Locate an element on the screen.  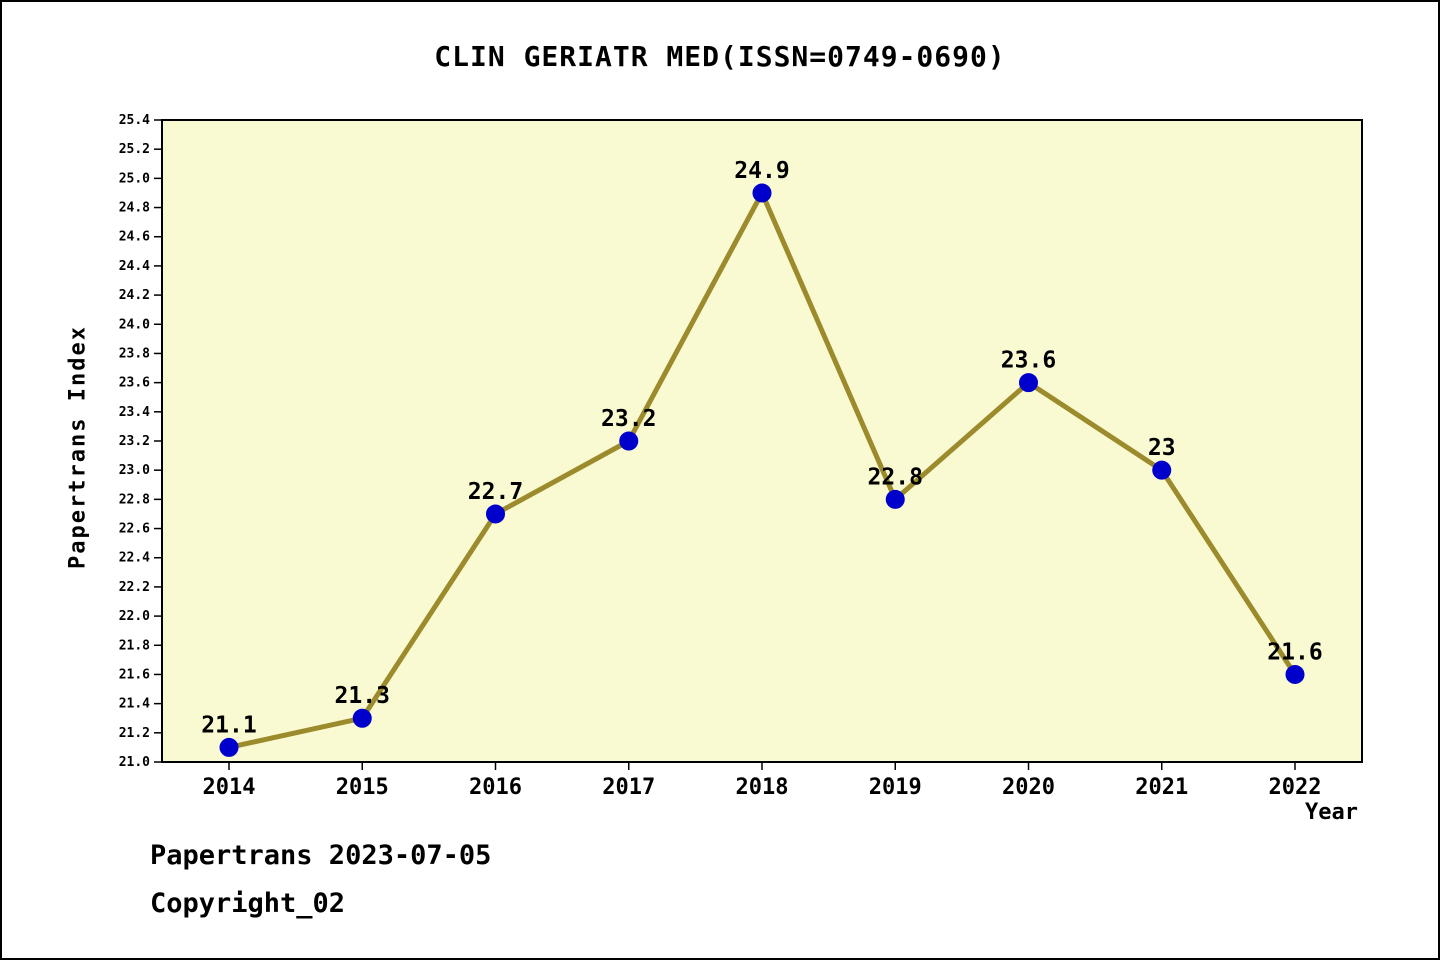
point-label: 22.7 is located at coordinates (495, 492).